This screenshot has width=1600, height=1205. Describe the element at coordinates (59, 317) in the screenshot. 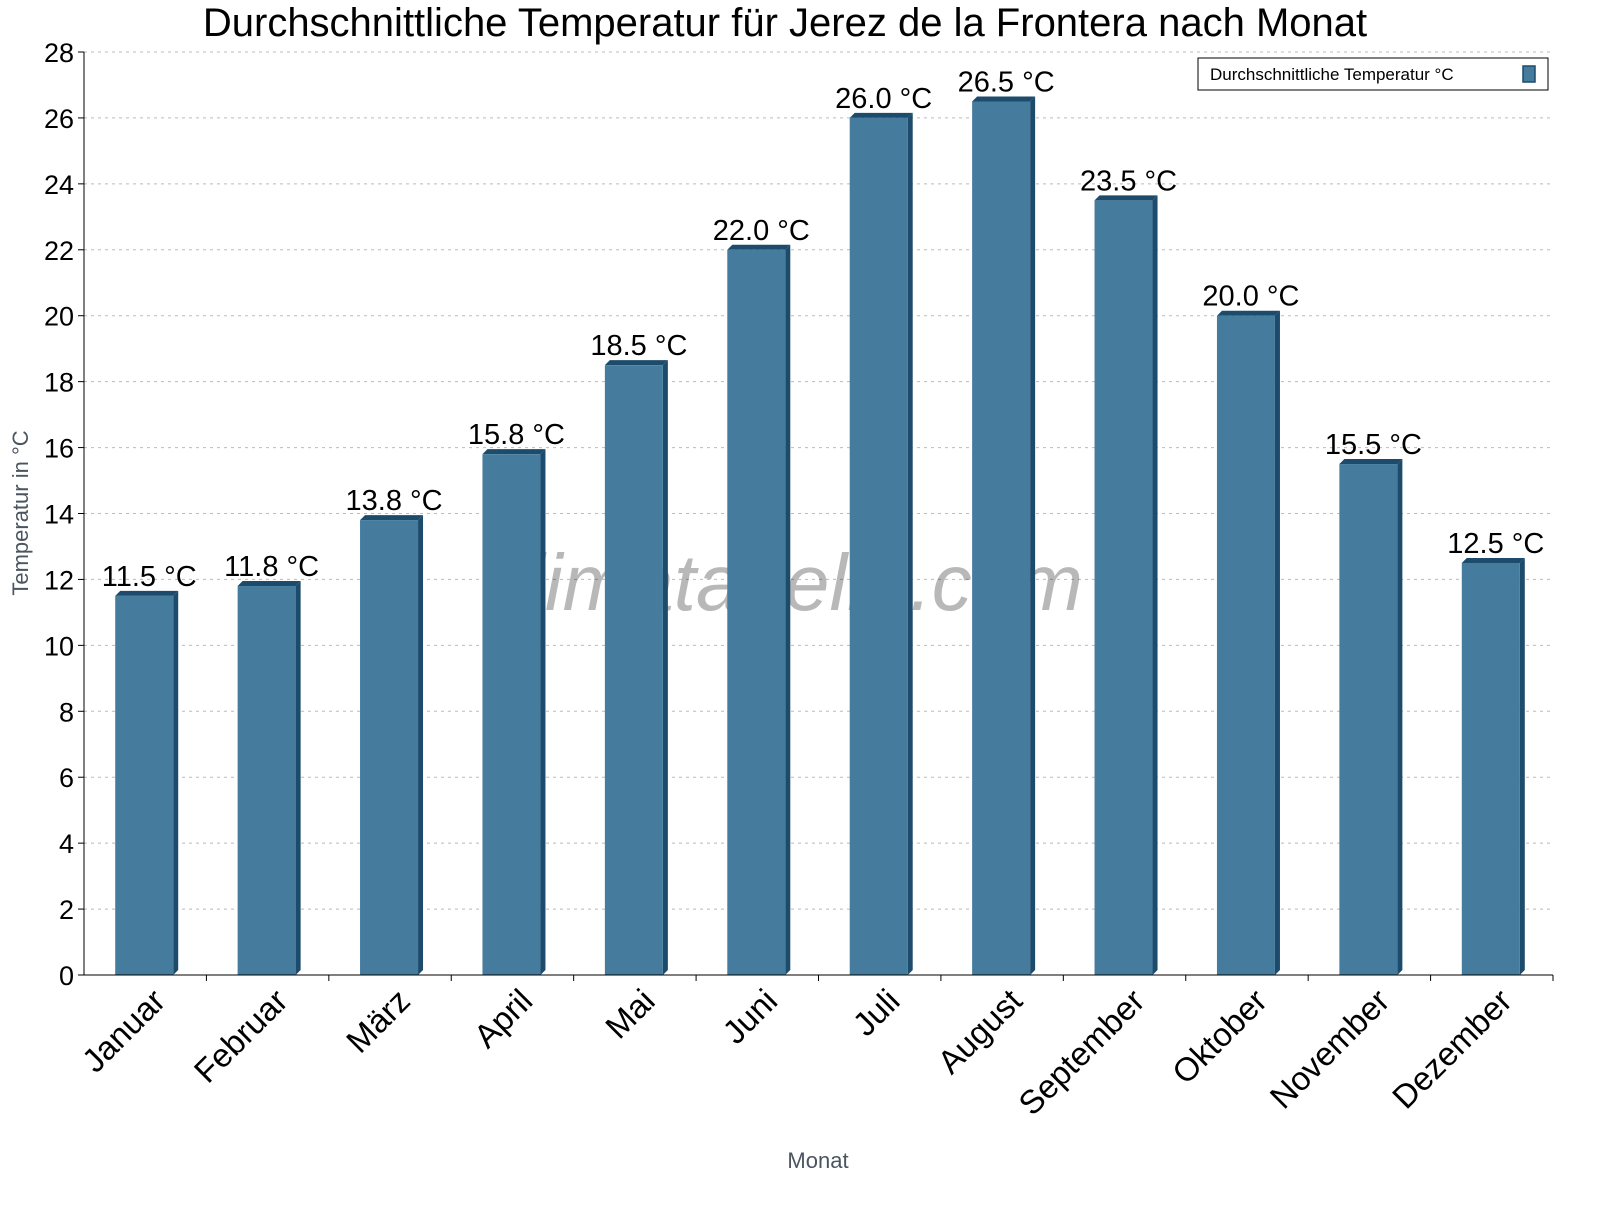

I see `y-tick-label: 20` at that location.